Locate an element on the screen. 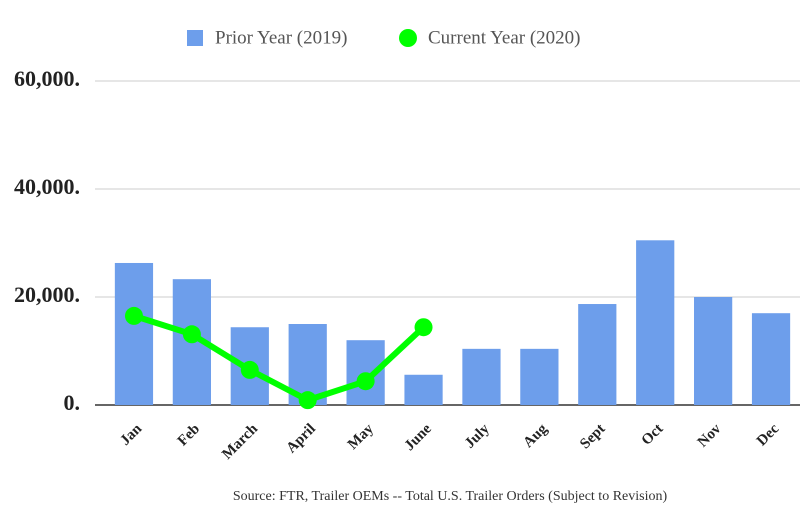 This screenshot has width=800, height=532. x-tick-label: Feb is located at coordinates (189, 435).